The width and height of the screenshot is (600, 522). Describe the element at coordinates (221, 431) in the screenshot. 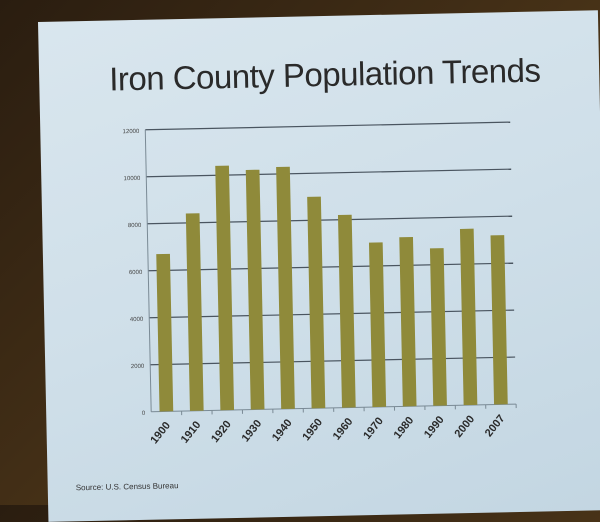

I see `x-tick-label: 1920` at that location.